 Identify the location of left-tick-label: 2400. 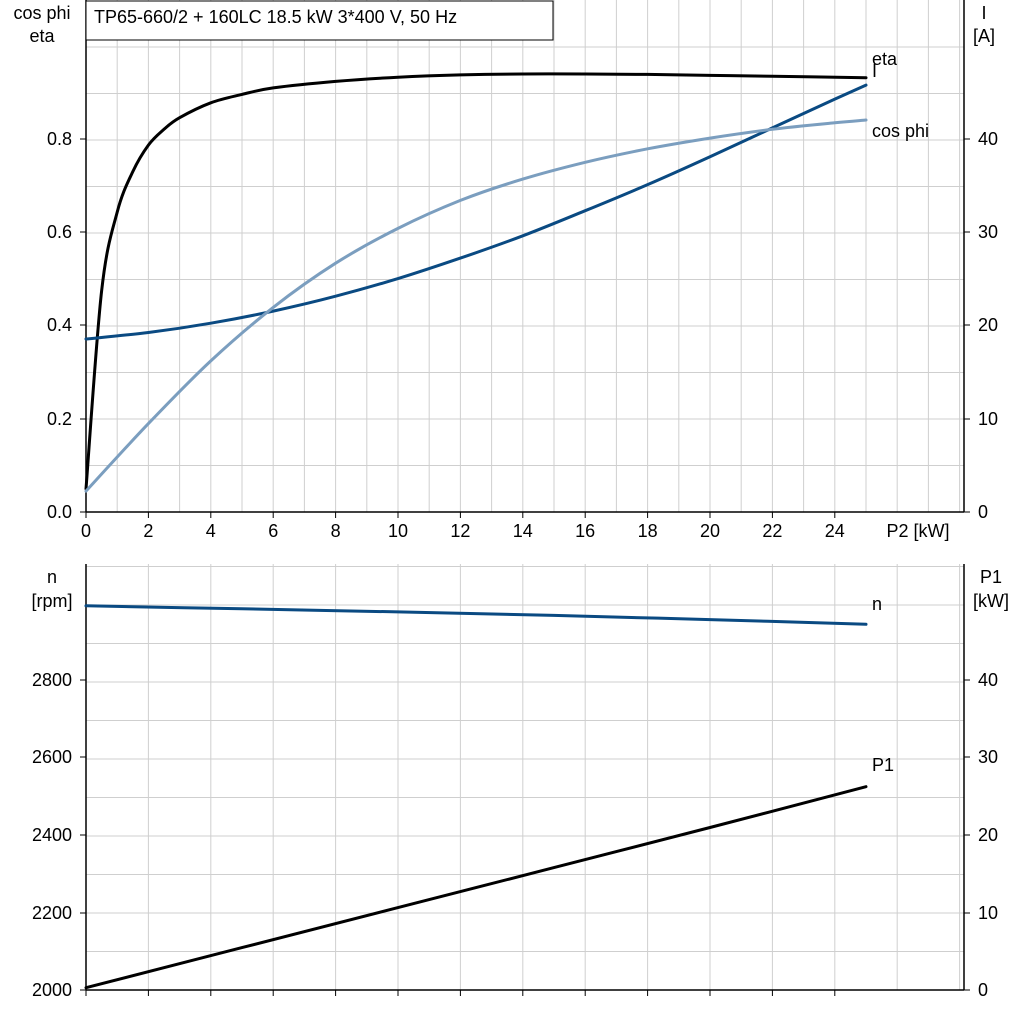
(52, 835).